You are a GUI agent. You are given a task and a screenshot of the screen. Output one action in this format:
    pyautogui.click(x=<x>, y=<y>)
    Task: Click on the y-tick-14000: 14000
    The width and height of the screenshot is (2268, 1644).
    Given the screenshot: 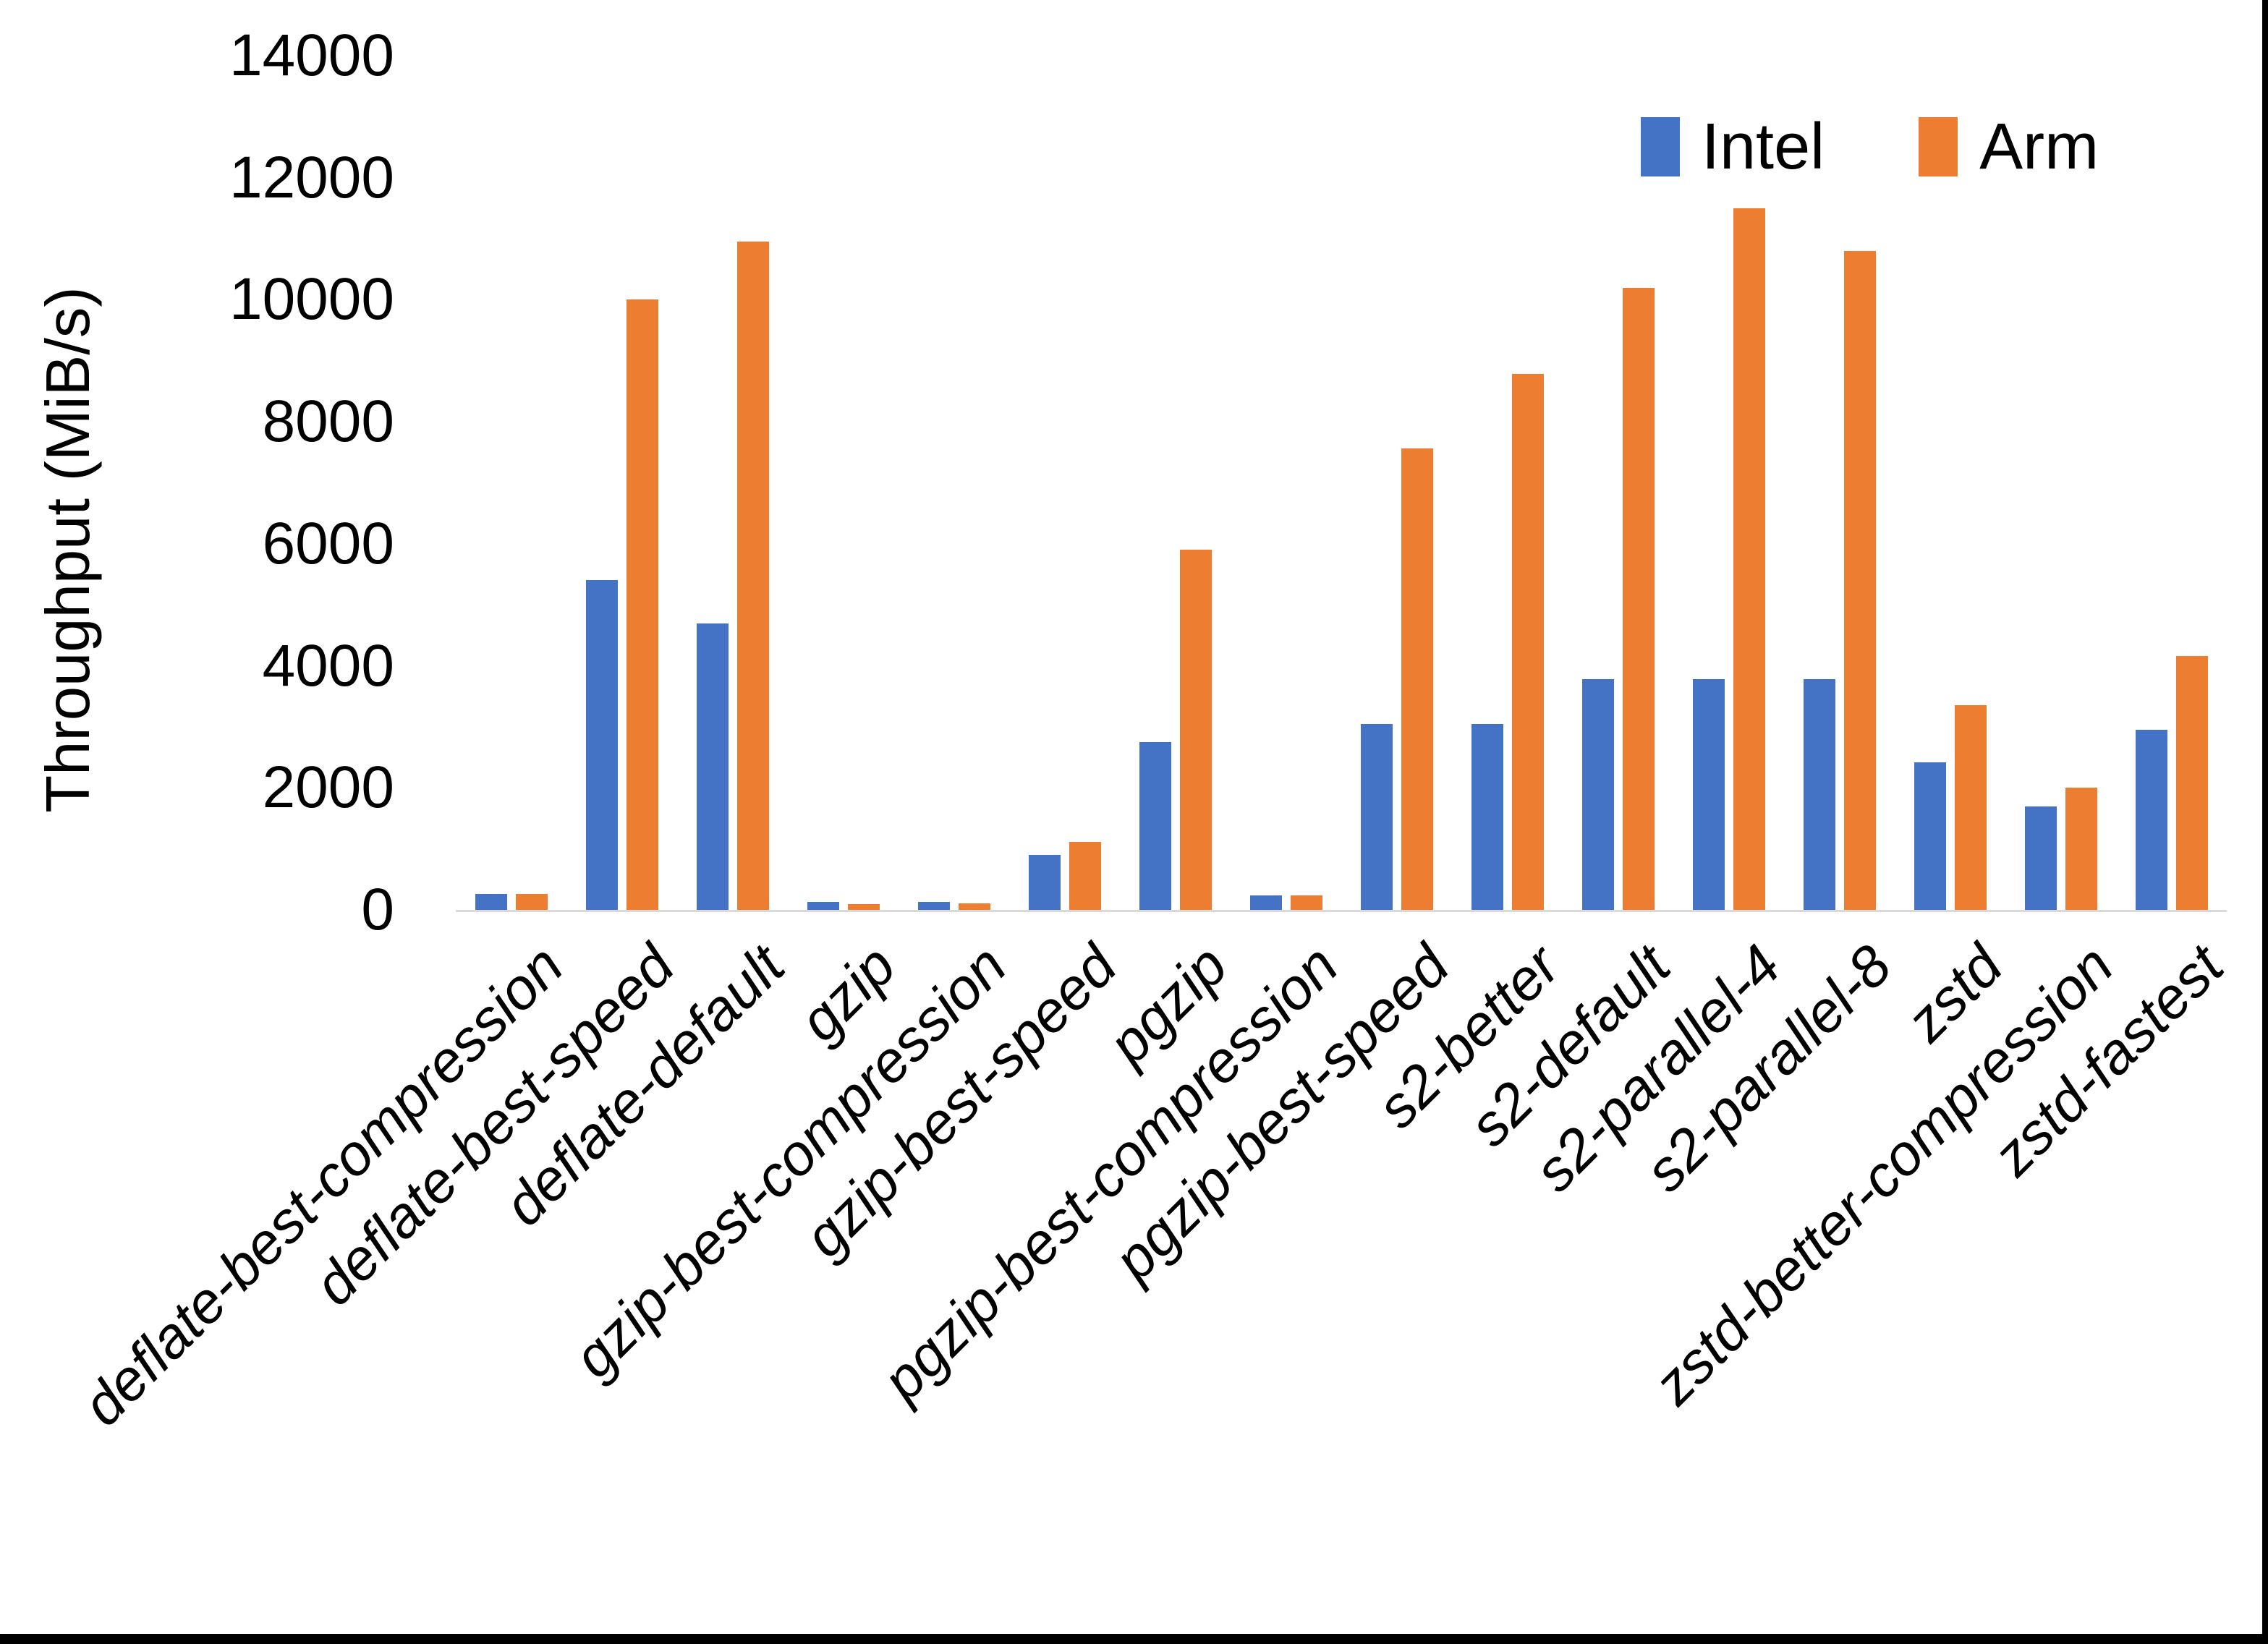 What is the action you would take?
    pyautogui.click(x=311, y=55)
    